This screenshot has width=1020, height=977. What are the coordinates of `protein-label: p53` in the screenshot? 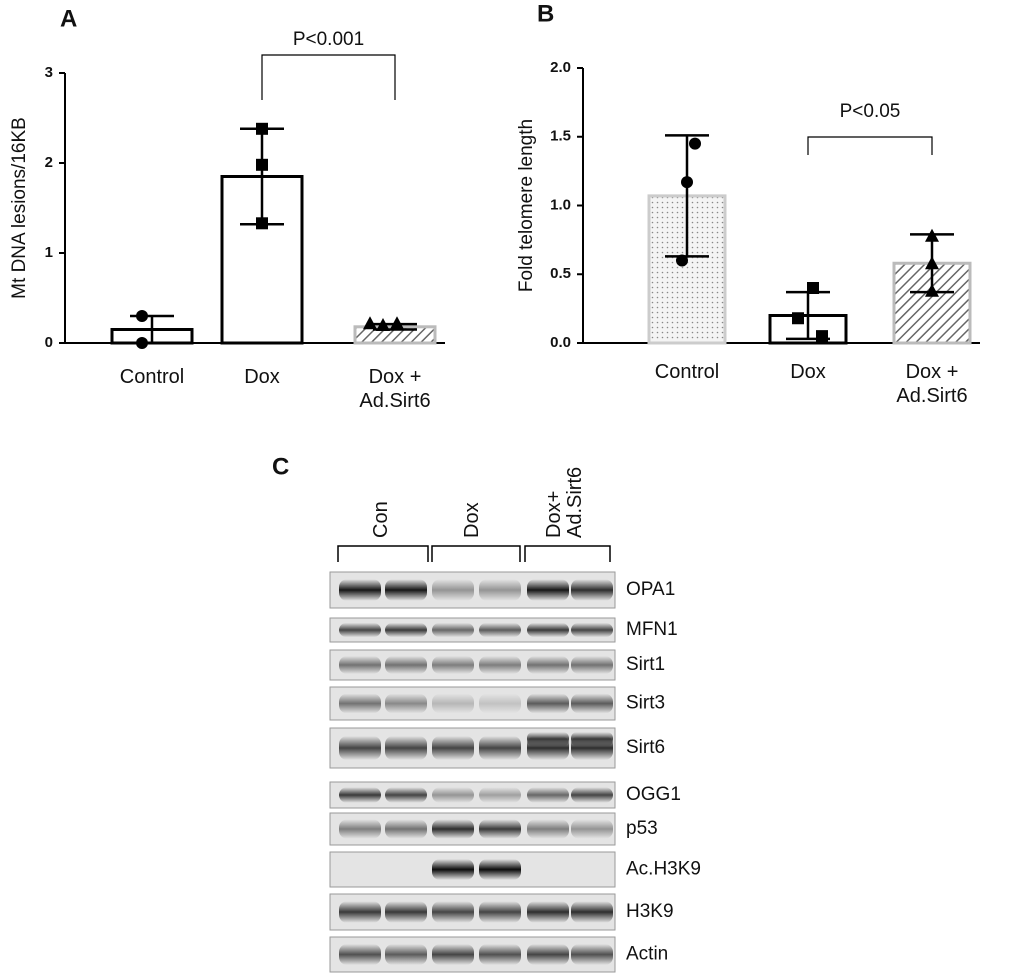 It's located at (642, 828).